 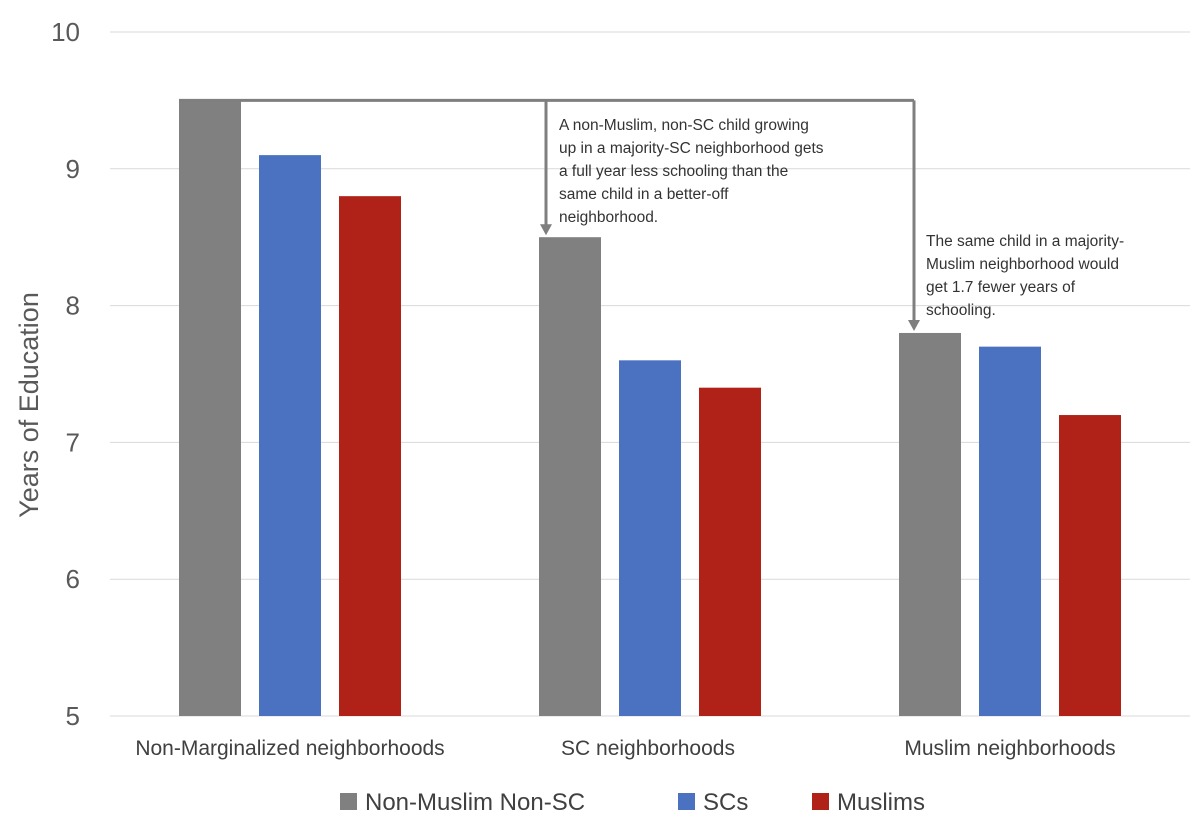 What do you see at coordinates (961, 310) in the screenshot?
I see `annotation-line: schooling.` at bounding box center [961, 310].